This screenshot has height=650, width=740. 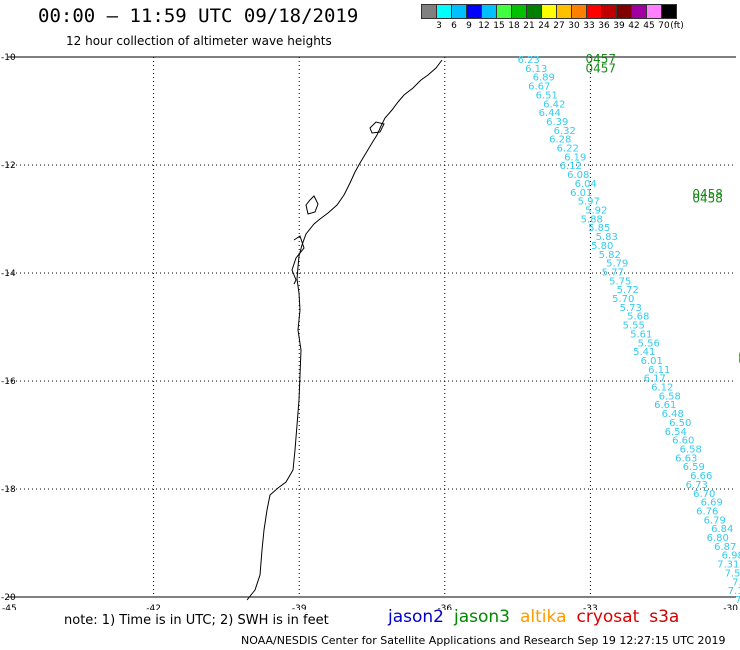 What do you see at coordinates (715, 520) in the screenshot?
I see `wave-height-value: 6.79` at bounding box center [715, 520].